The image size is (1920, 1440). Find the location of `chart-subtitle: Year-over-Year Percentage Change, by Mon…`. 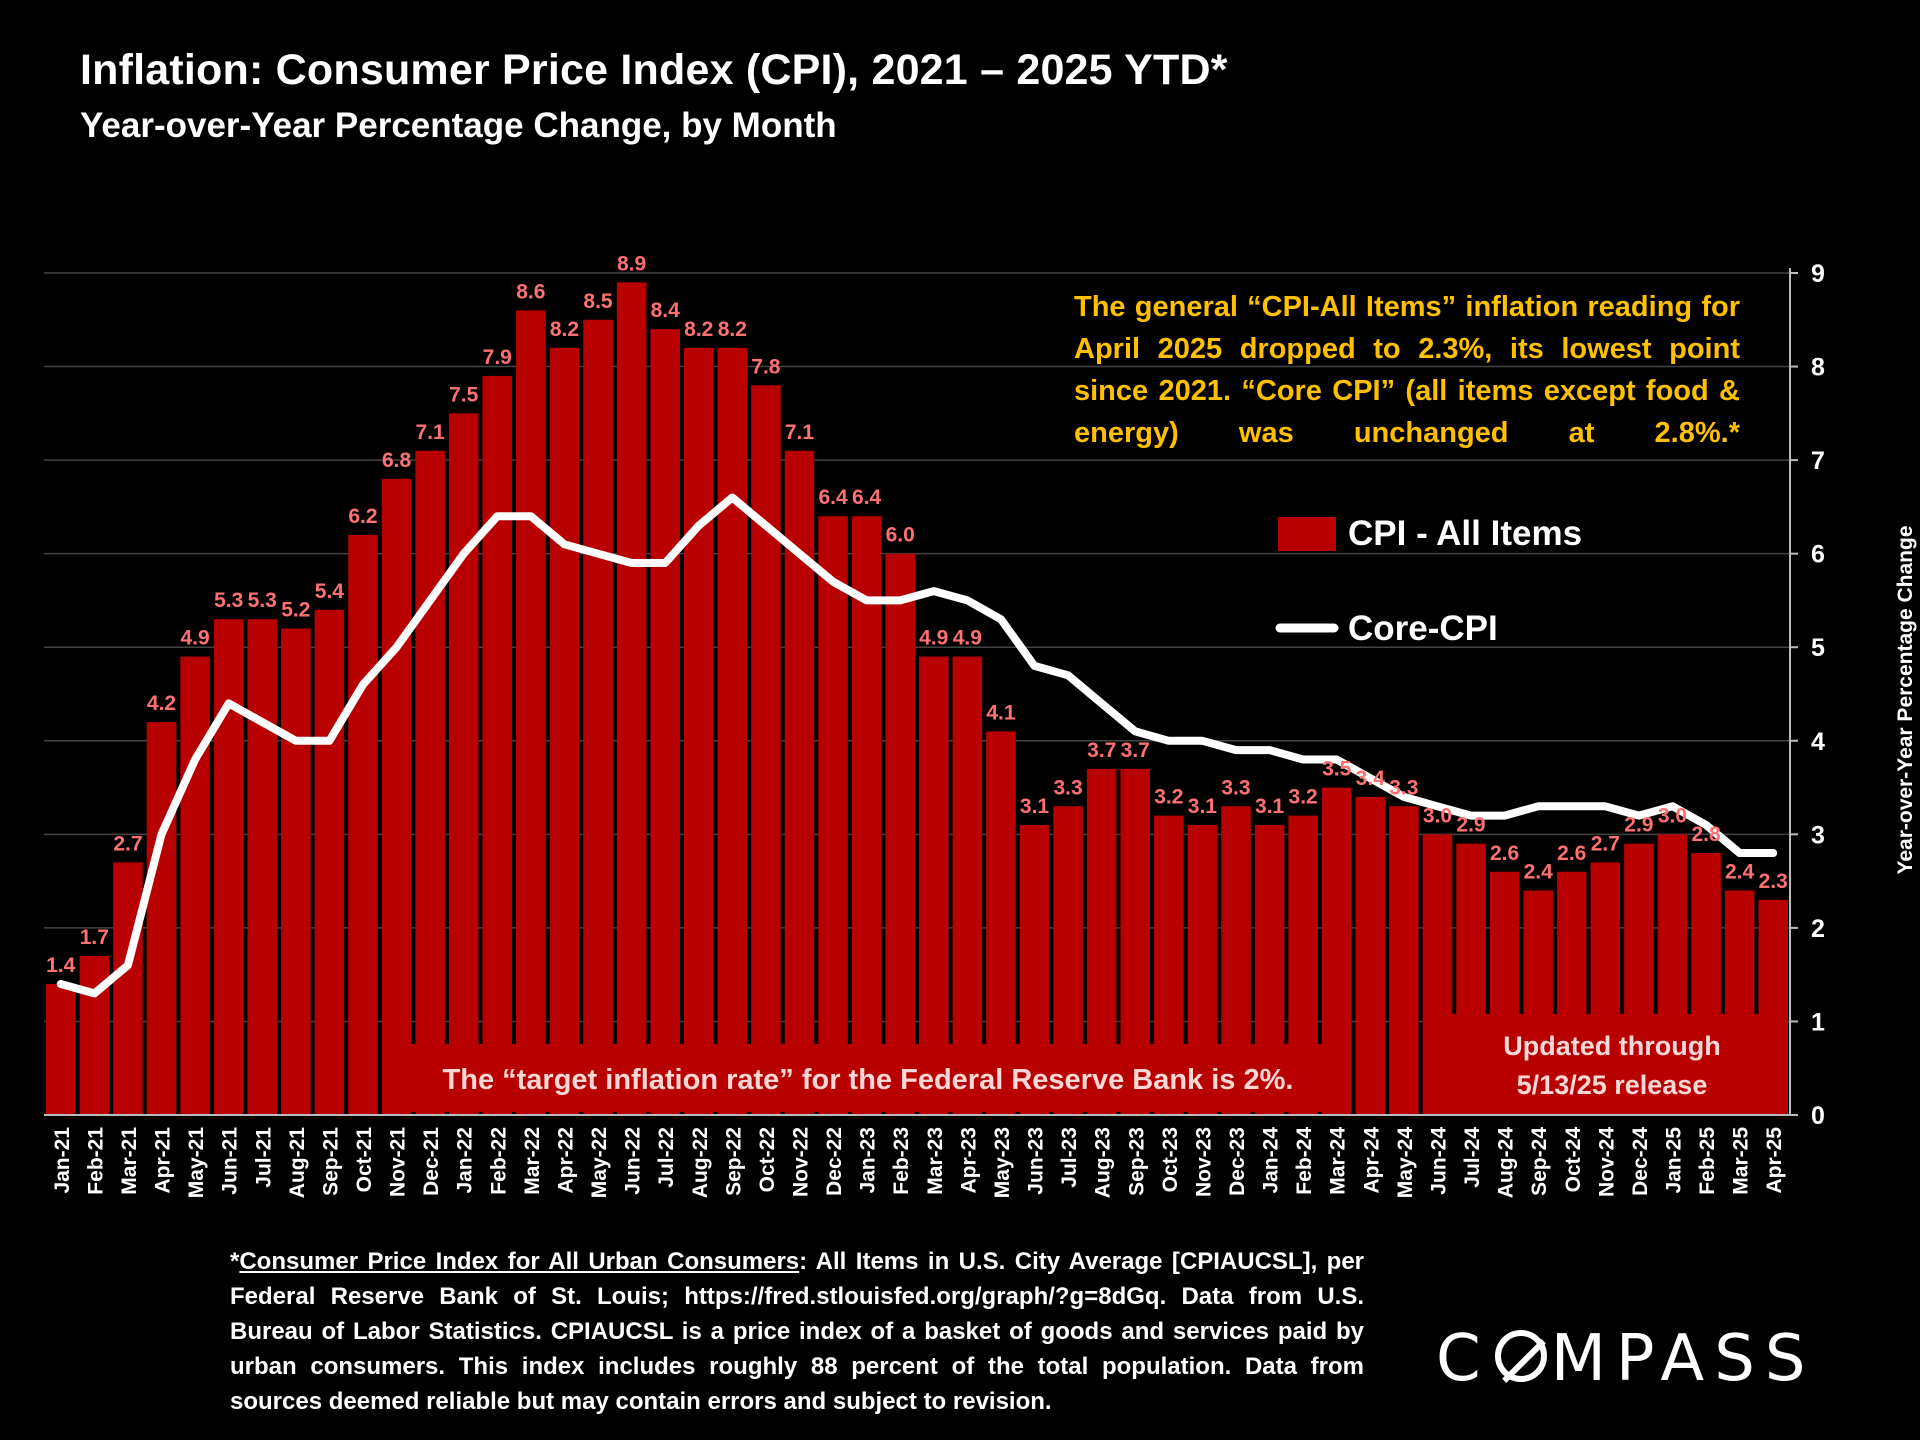

chart-subtitle: Year-over-Year Percentage Change, by Mon… is located at coordinates (458, 125).